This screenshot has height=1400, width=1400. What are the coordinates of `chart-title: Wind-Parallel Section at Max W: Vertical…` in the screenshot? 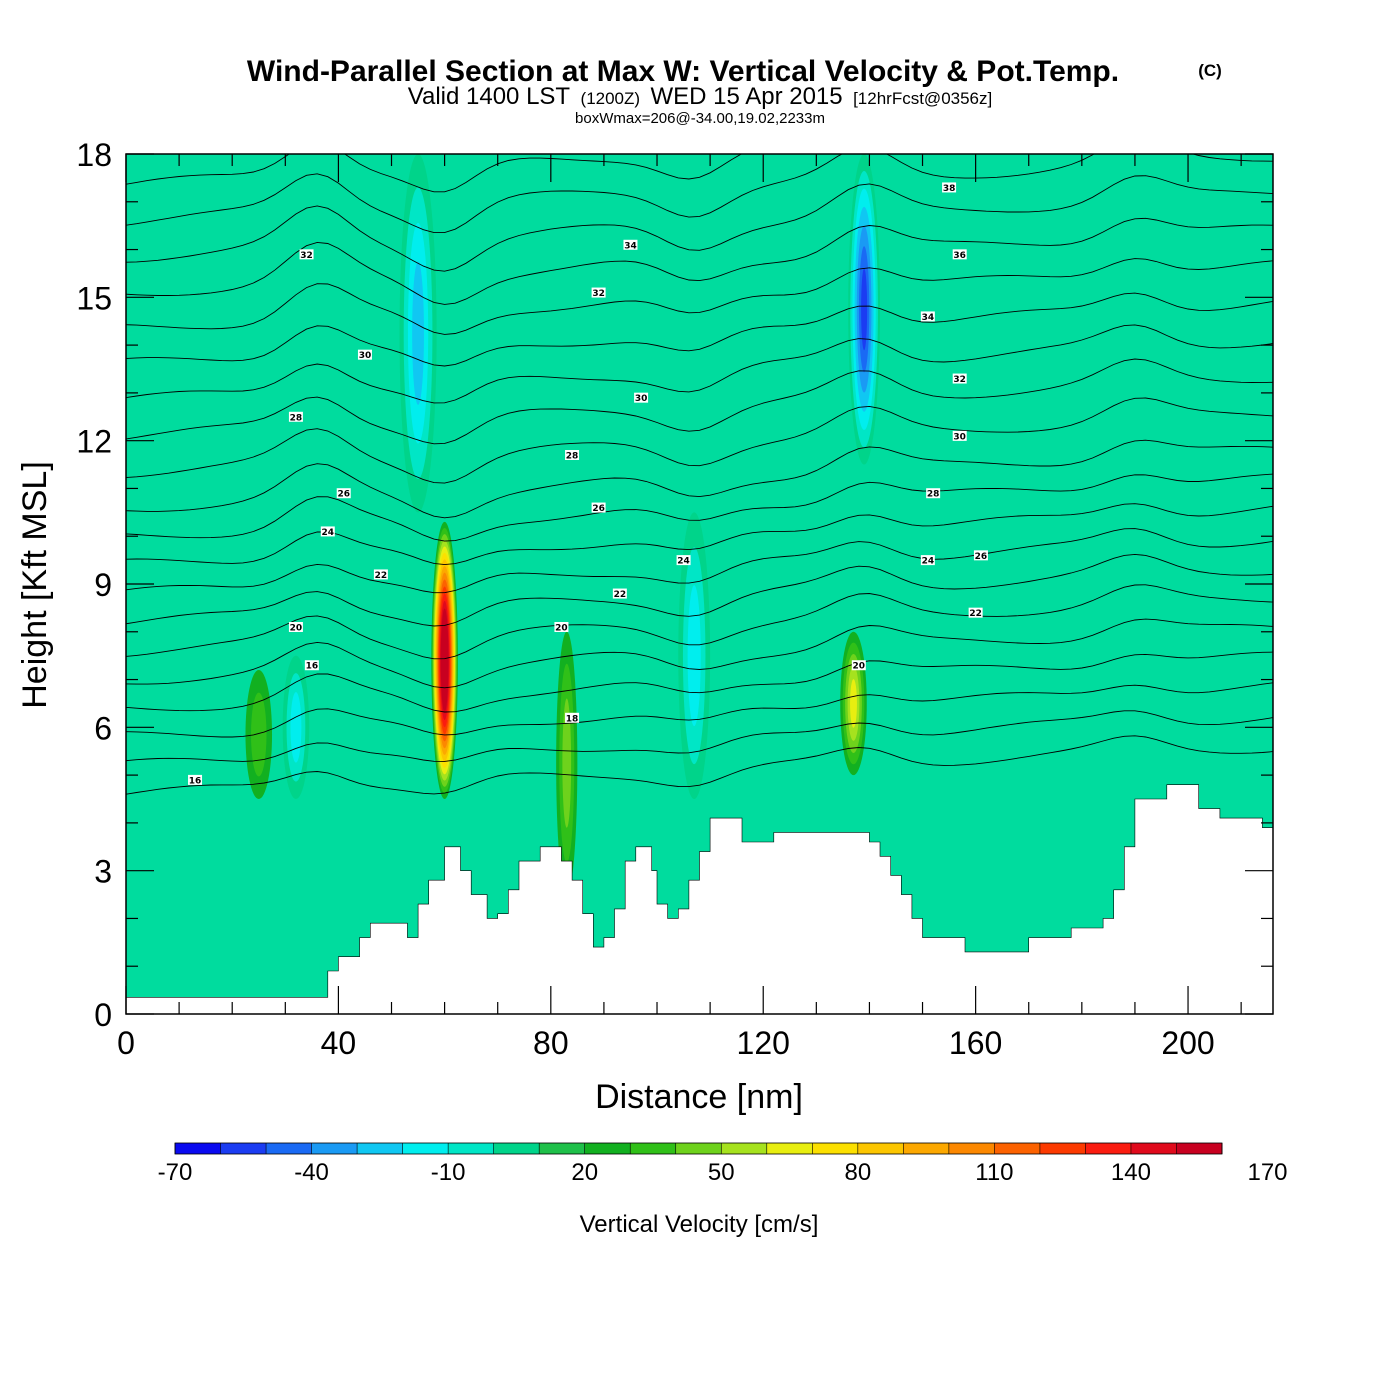 It's located at (683, 71).